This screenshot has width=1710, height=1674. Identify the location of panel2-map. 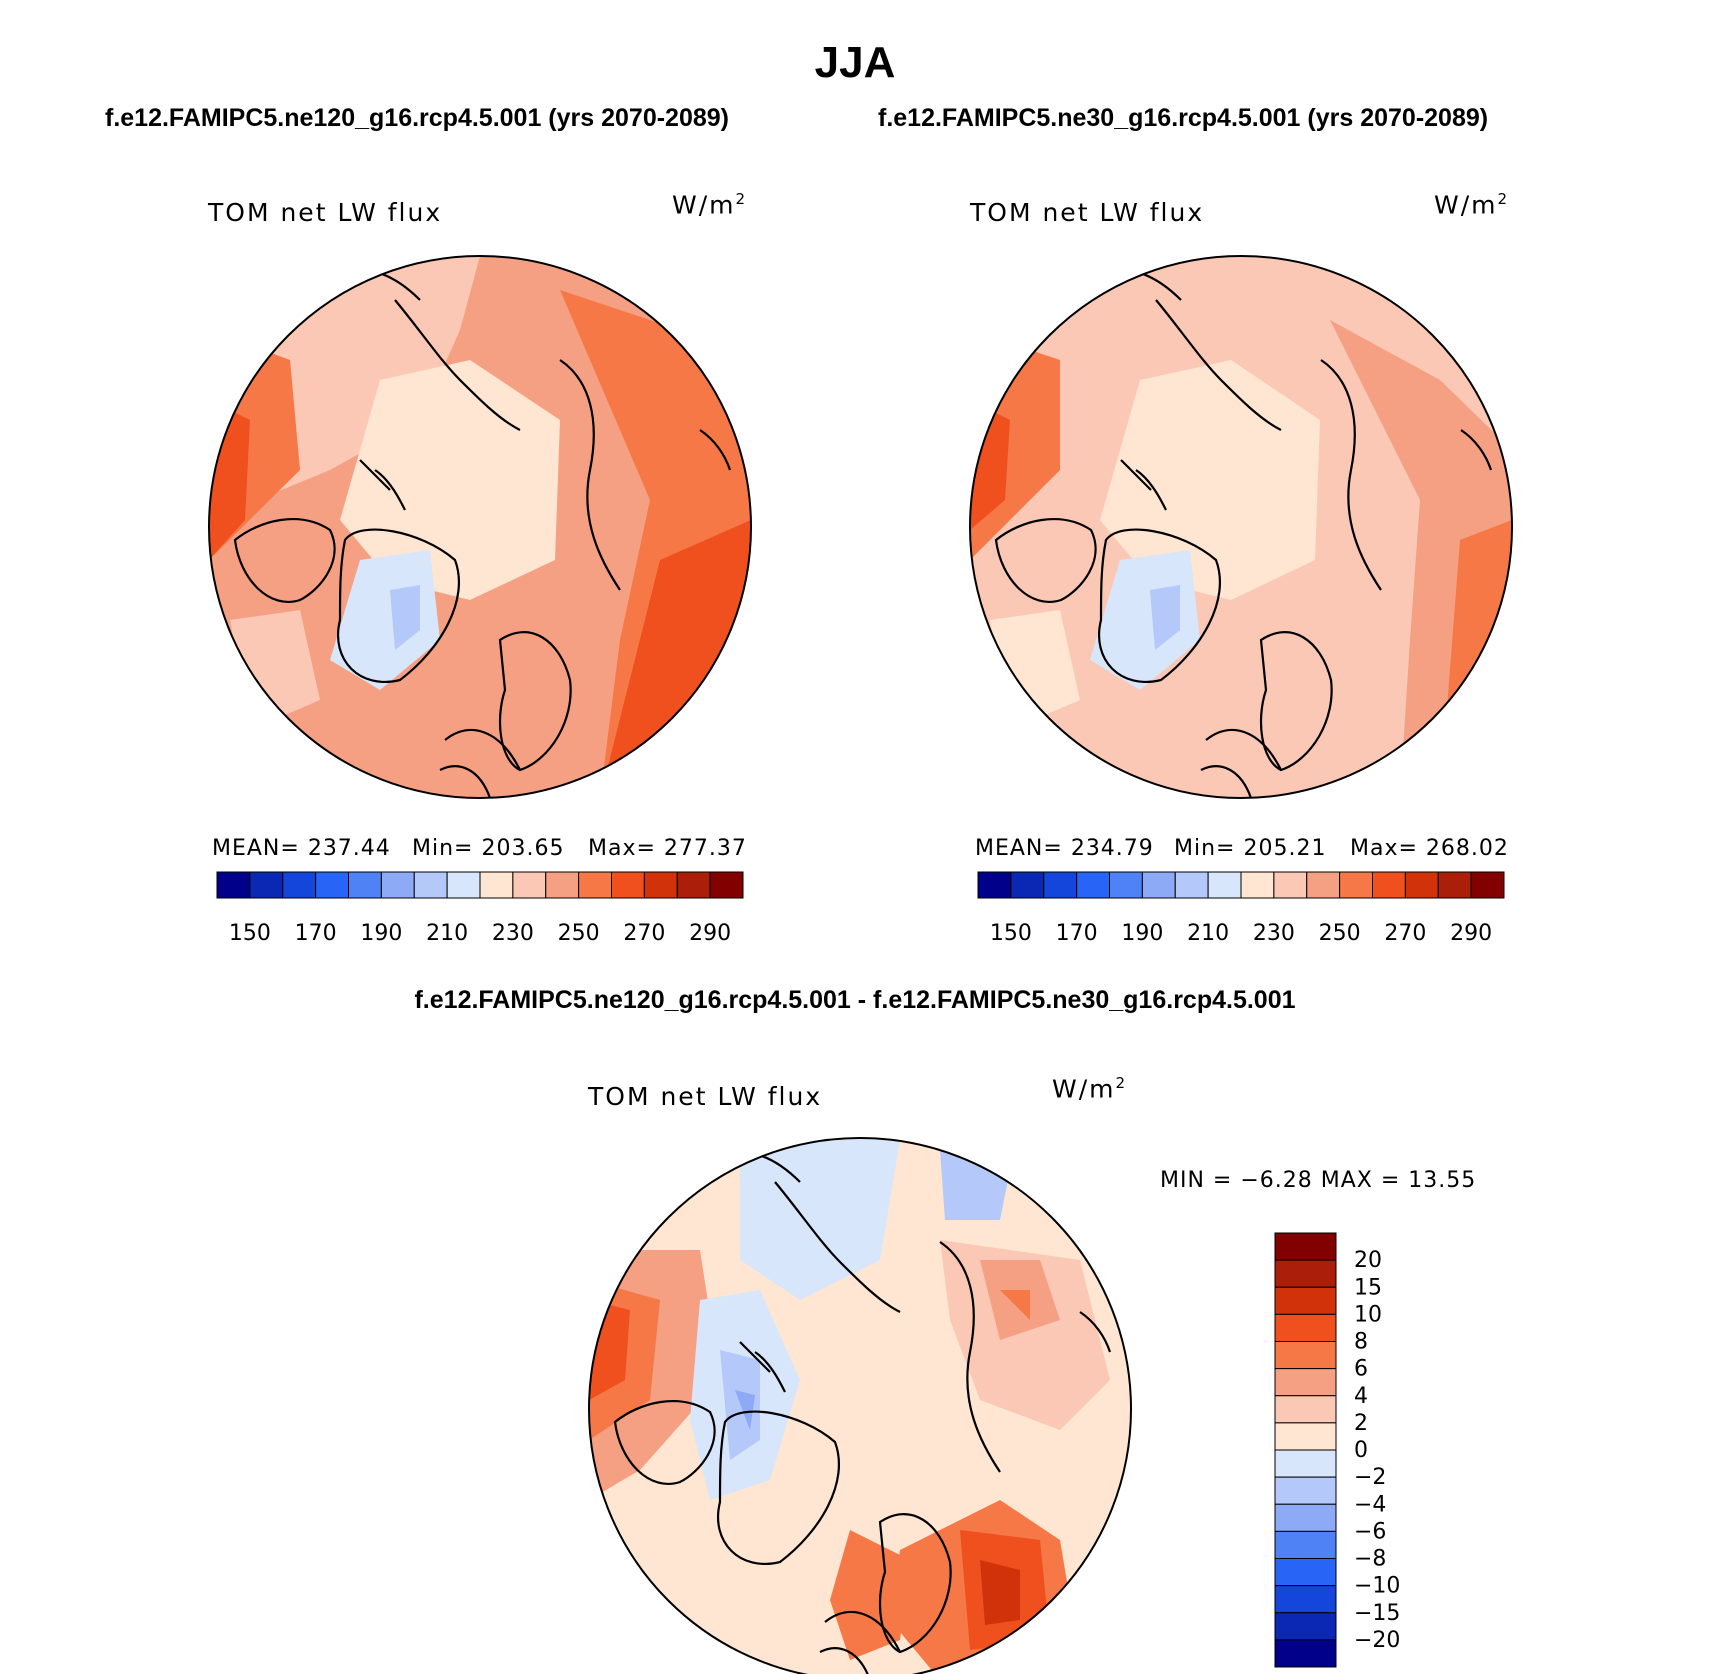
(1241, 527).